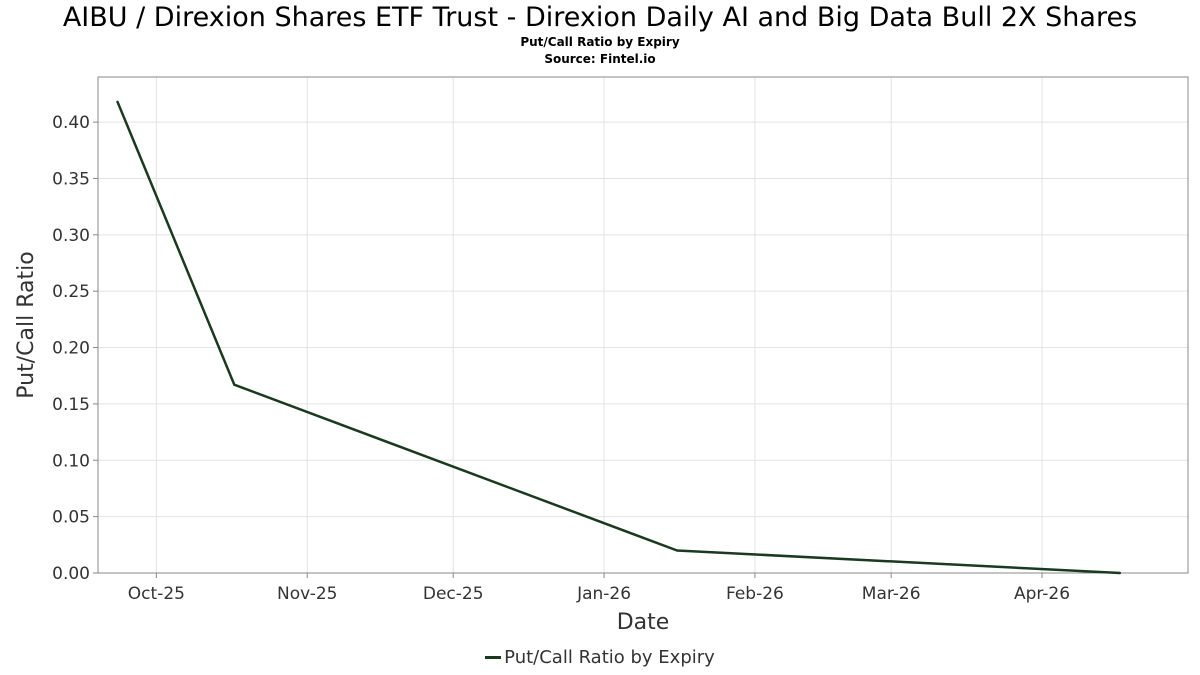  Describe the element at coordinates (609, 657) in the screenshot. I see `legend-label: Put/Call Ratio by Expiry` at that location.